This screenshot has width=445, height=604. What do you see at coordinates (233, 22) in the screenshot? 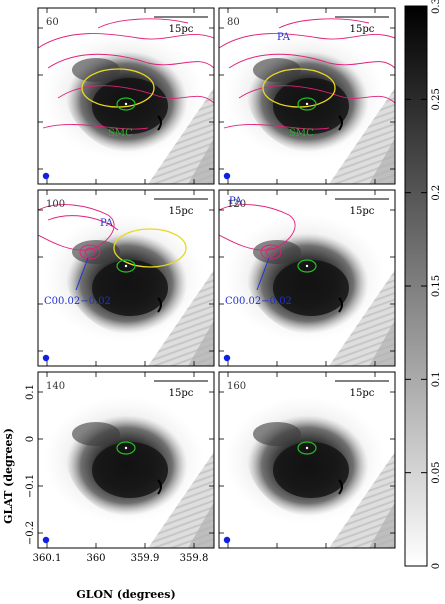
I see `velocity-label: 80` at bounding box center [233, 22].